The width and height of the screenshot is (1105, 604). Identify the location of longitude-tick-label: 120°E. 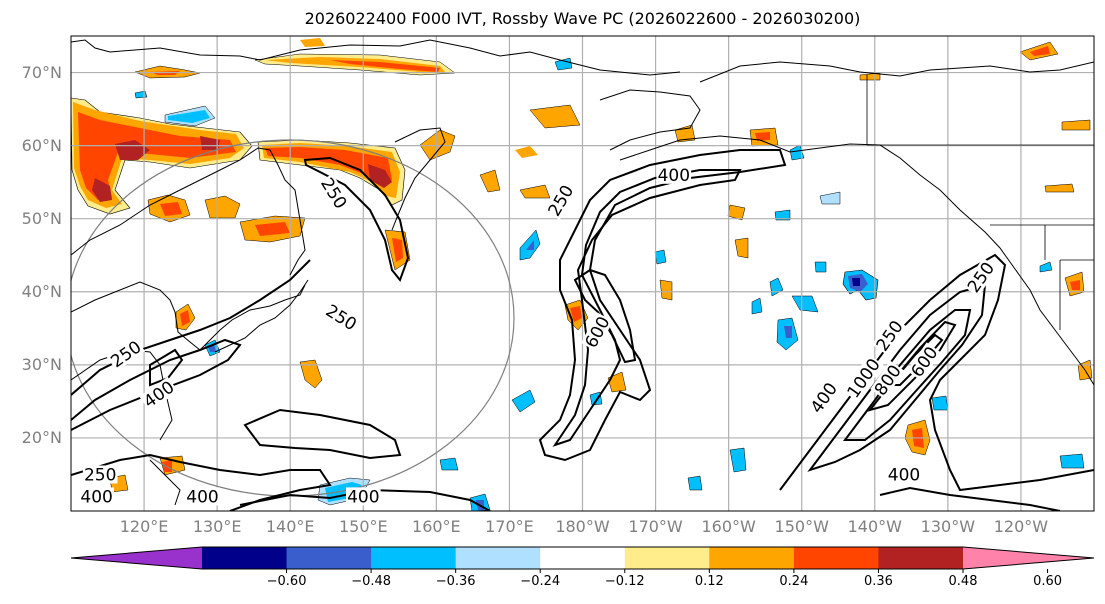
(144, 526).